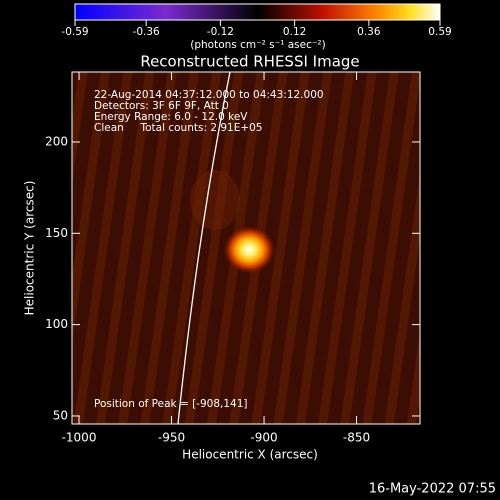 The image size is (500, 500). Describe the element at coordinates (56, 141) in the screenshot. I see `y-tick-label: 200` at that location.